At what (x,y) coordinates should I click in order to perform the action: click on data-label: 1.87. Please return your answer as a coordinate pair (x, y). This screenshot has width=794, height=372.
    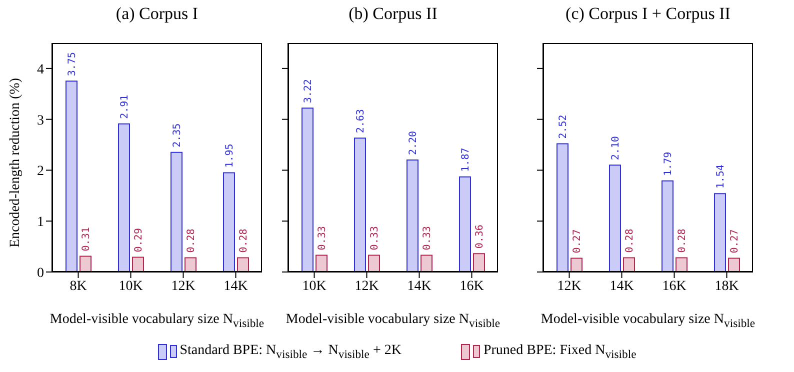
    Looking at the image, I should click on (466, 160).